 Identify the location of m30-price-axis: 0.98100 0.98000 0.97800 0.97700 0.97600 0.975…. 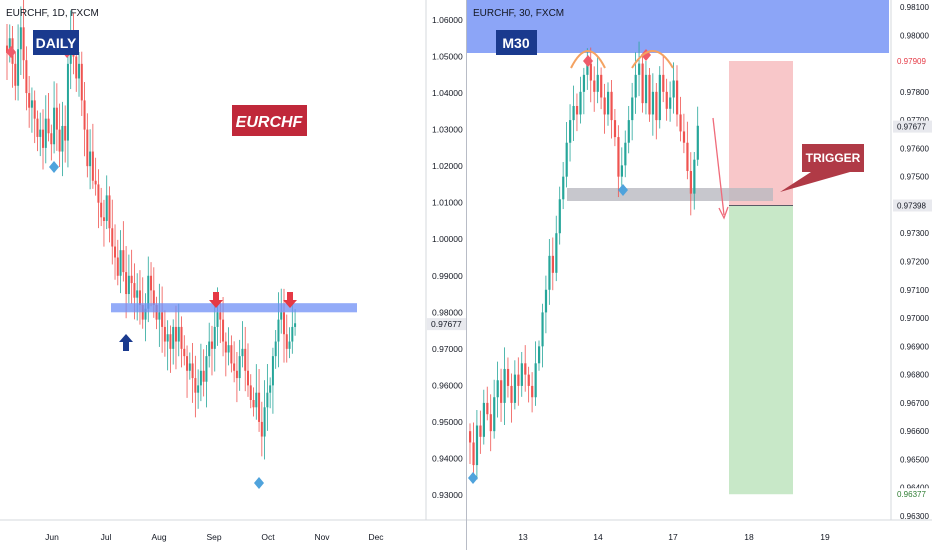
(911, 275).